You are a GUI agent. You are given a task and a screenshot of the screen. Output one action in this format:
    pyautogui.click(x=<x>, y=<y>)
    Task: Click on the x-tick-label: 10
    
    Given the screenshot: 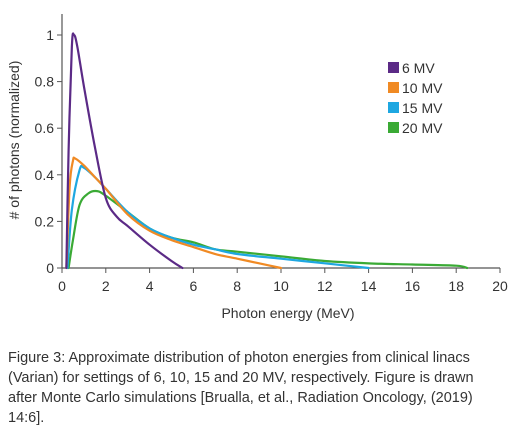 What is the action you would take?
    pyautogui.click(x=281, y=286)
    